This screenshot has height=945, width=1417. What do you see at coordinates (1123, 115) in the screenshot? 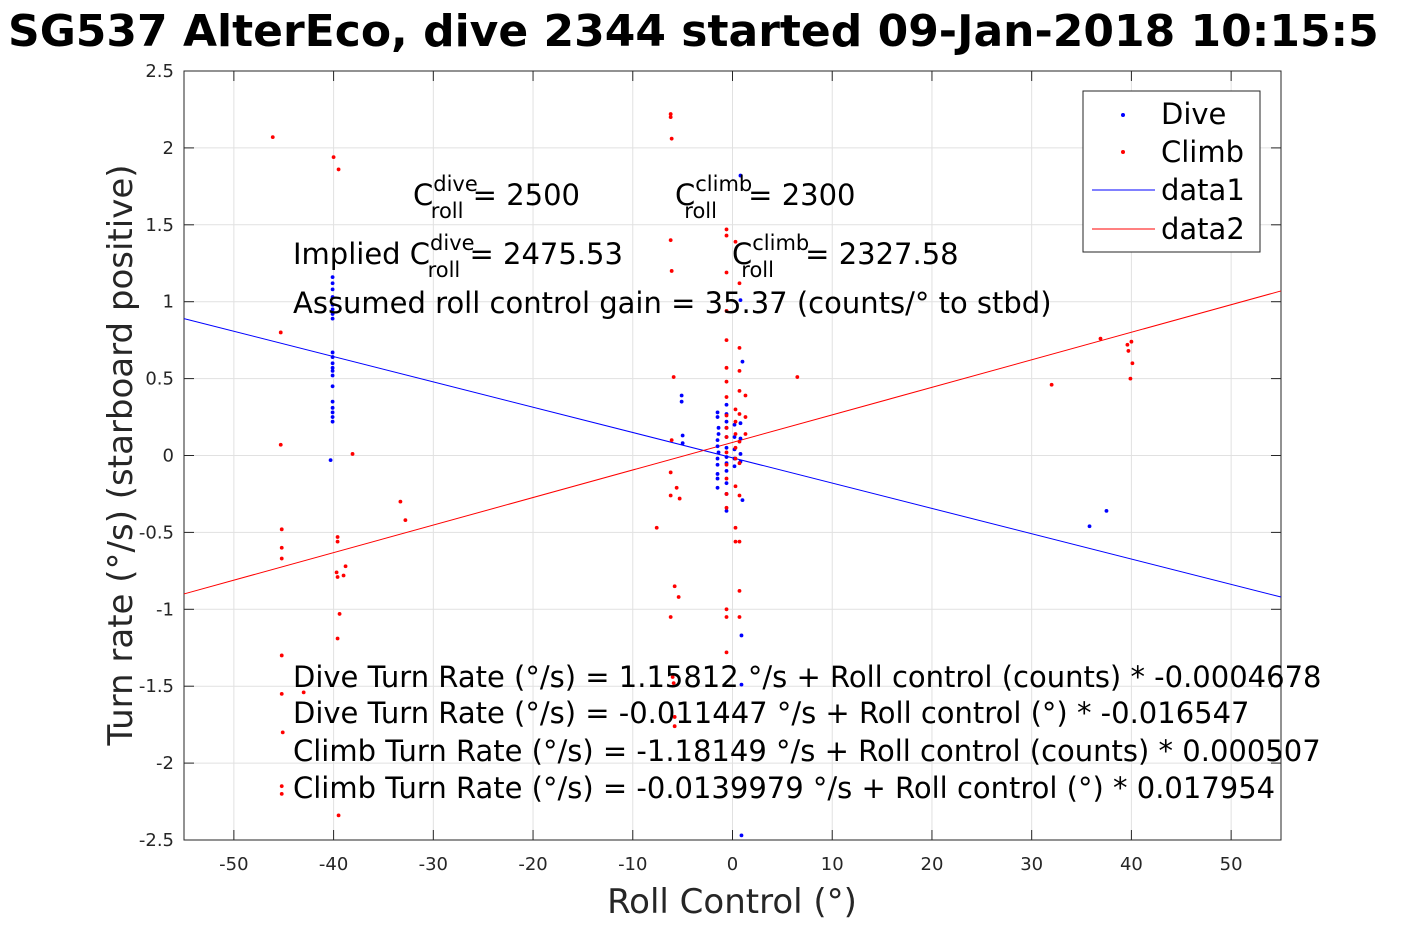
I see `legend-dive-marker` at bounding box center [1123, 115].